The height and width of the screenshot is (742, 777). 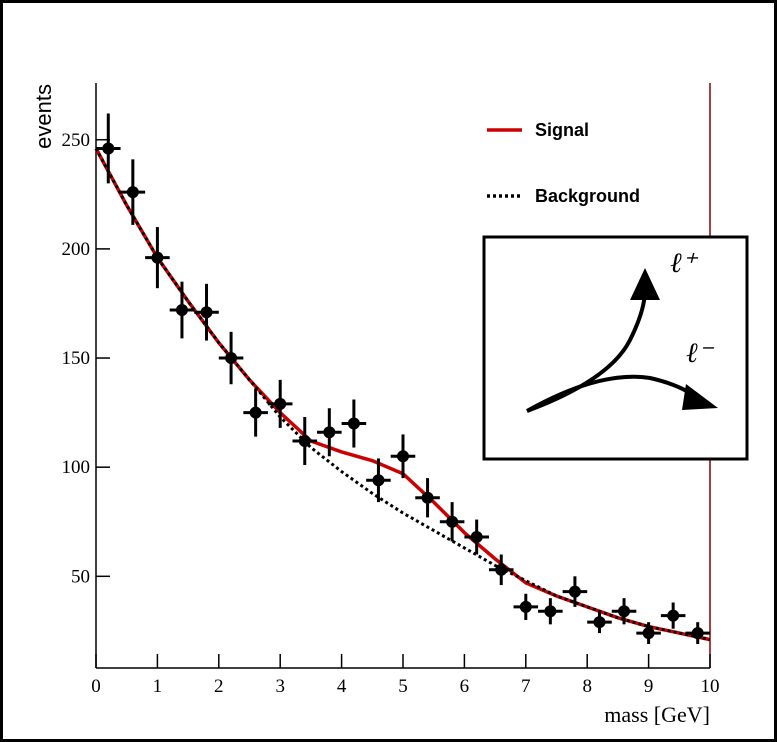 I want to click on x-tick-label: 3, so click(x=280, y=686).